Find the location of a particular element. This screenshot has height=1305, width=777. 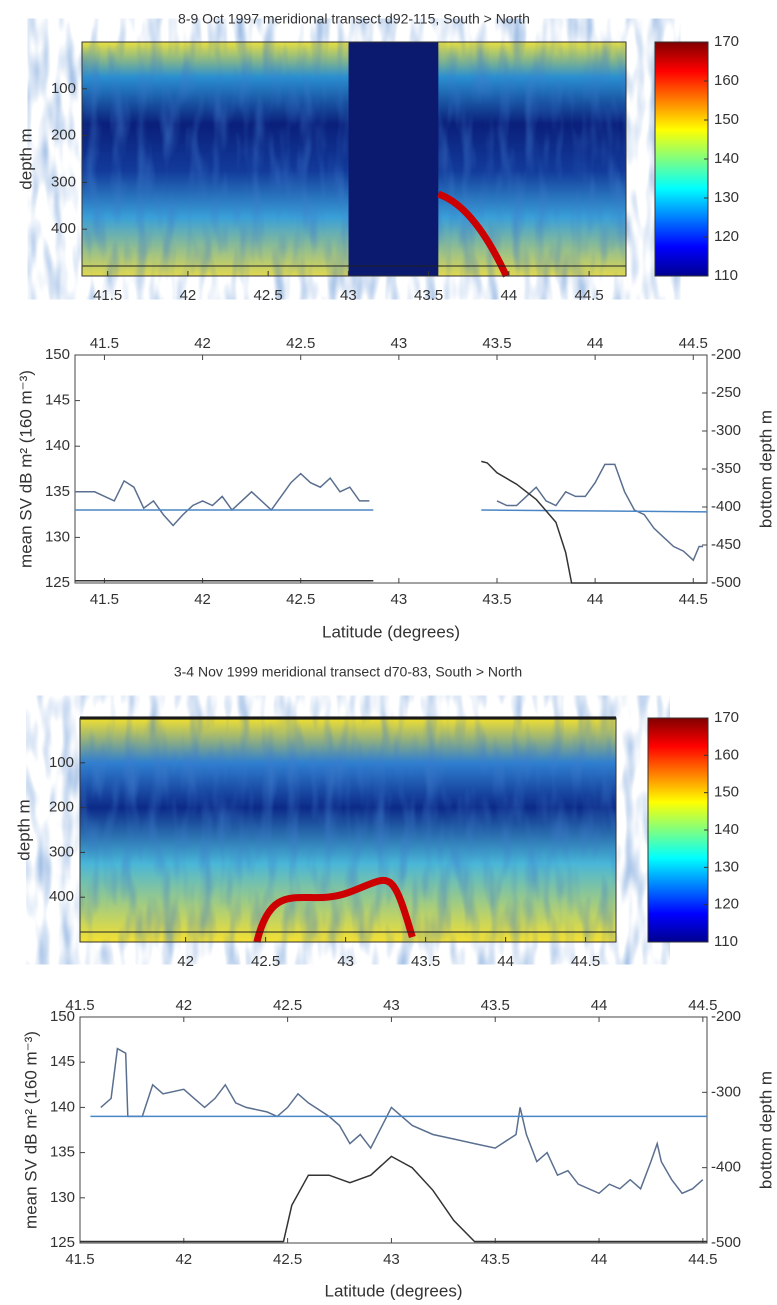

x-top-tick-label: 44 is located at coordinates (595, 343).